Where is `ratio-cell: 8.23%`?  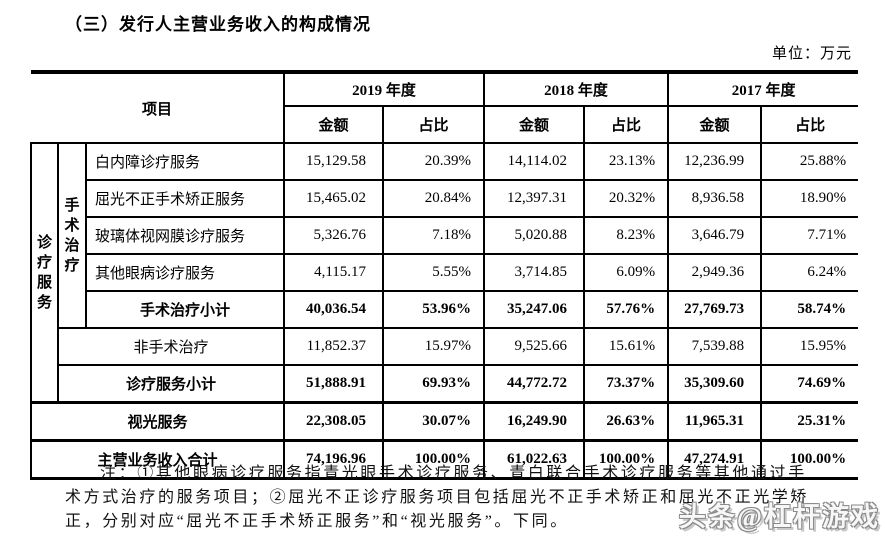
ratio-cell: 8.23% is located at coordinates (626, 235).